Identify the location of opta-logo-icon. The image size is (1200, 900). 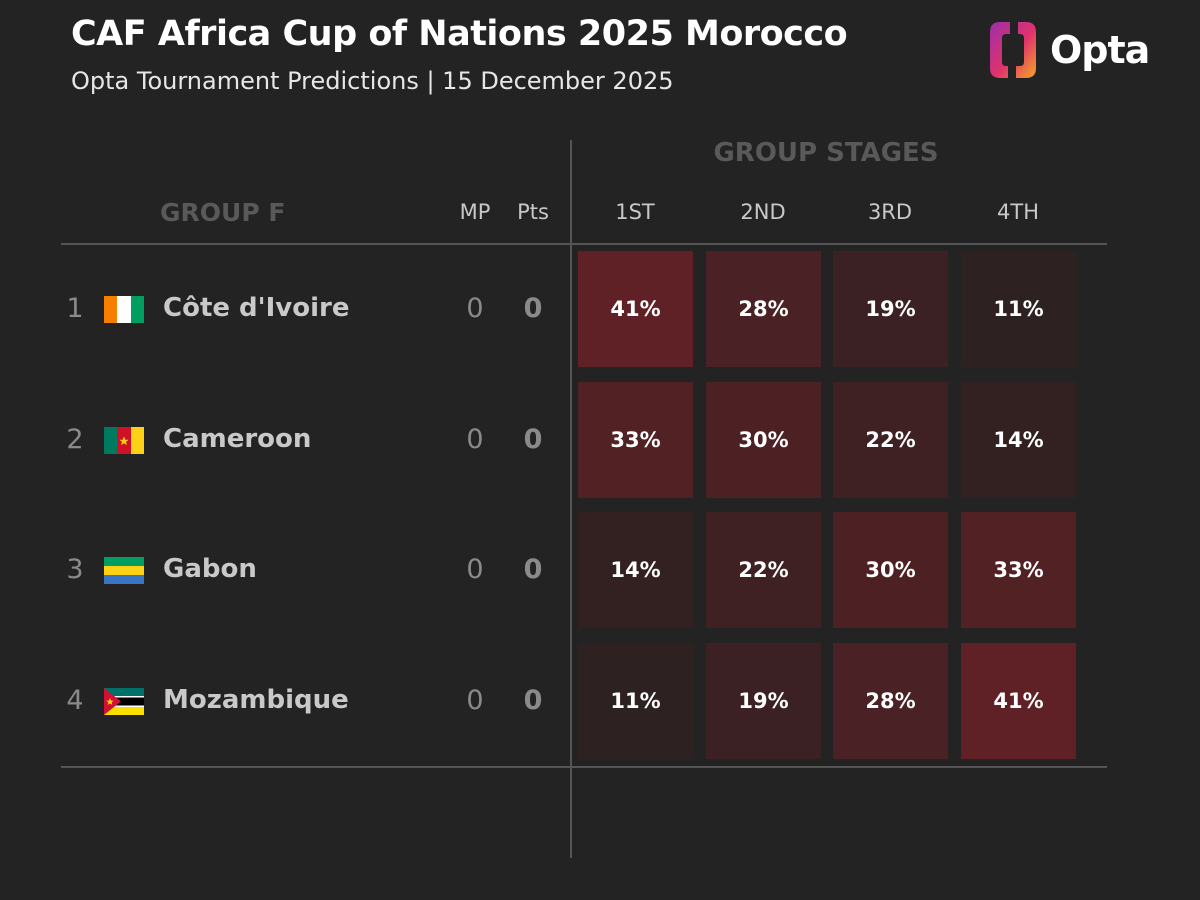
(1013, 50).